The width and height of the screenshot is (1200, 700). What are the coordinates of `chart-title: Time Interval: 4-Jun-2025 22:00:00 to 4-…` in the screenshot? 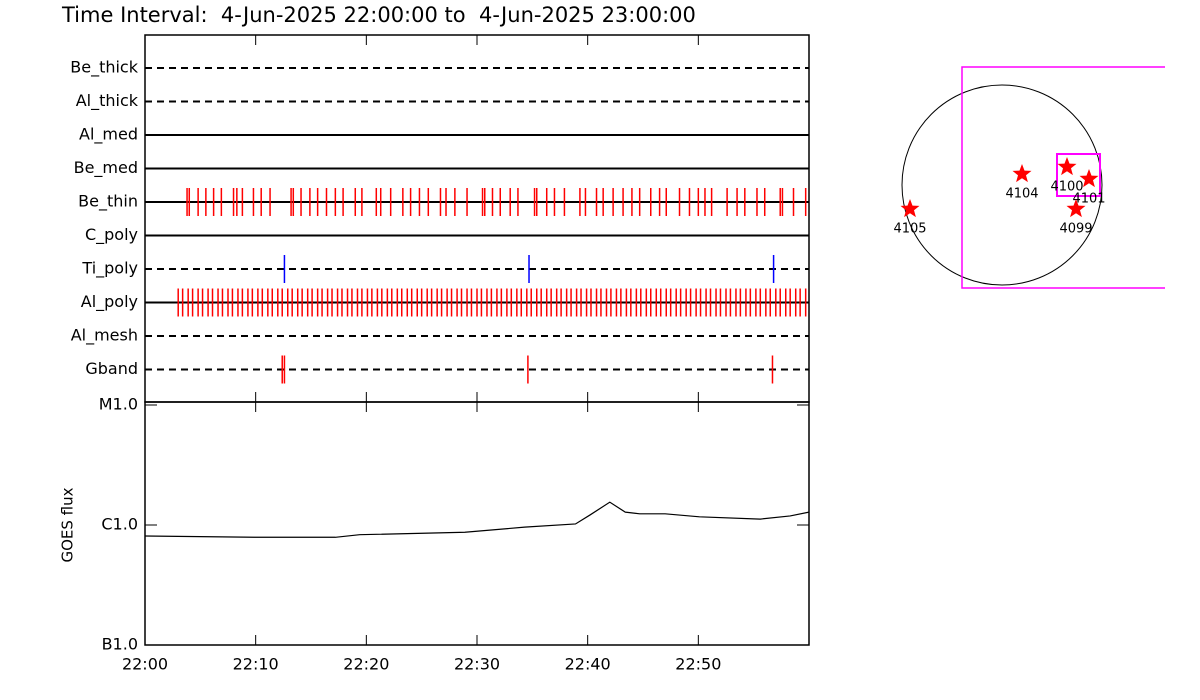 It's located at (378, 15).